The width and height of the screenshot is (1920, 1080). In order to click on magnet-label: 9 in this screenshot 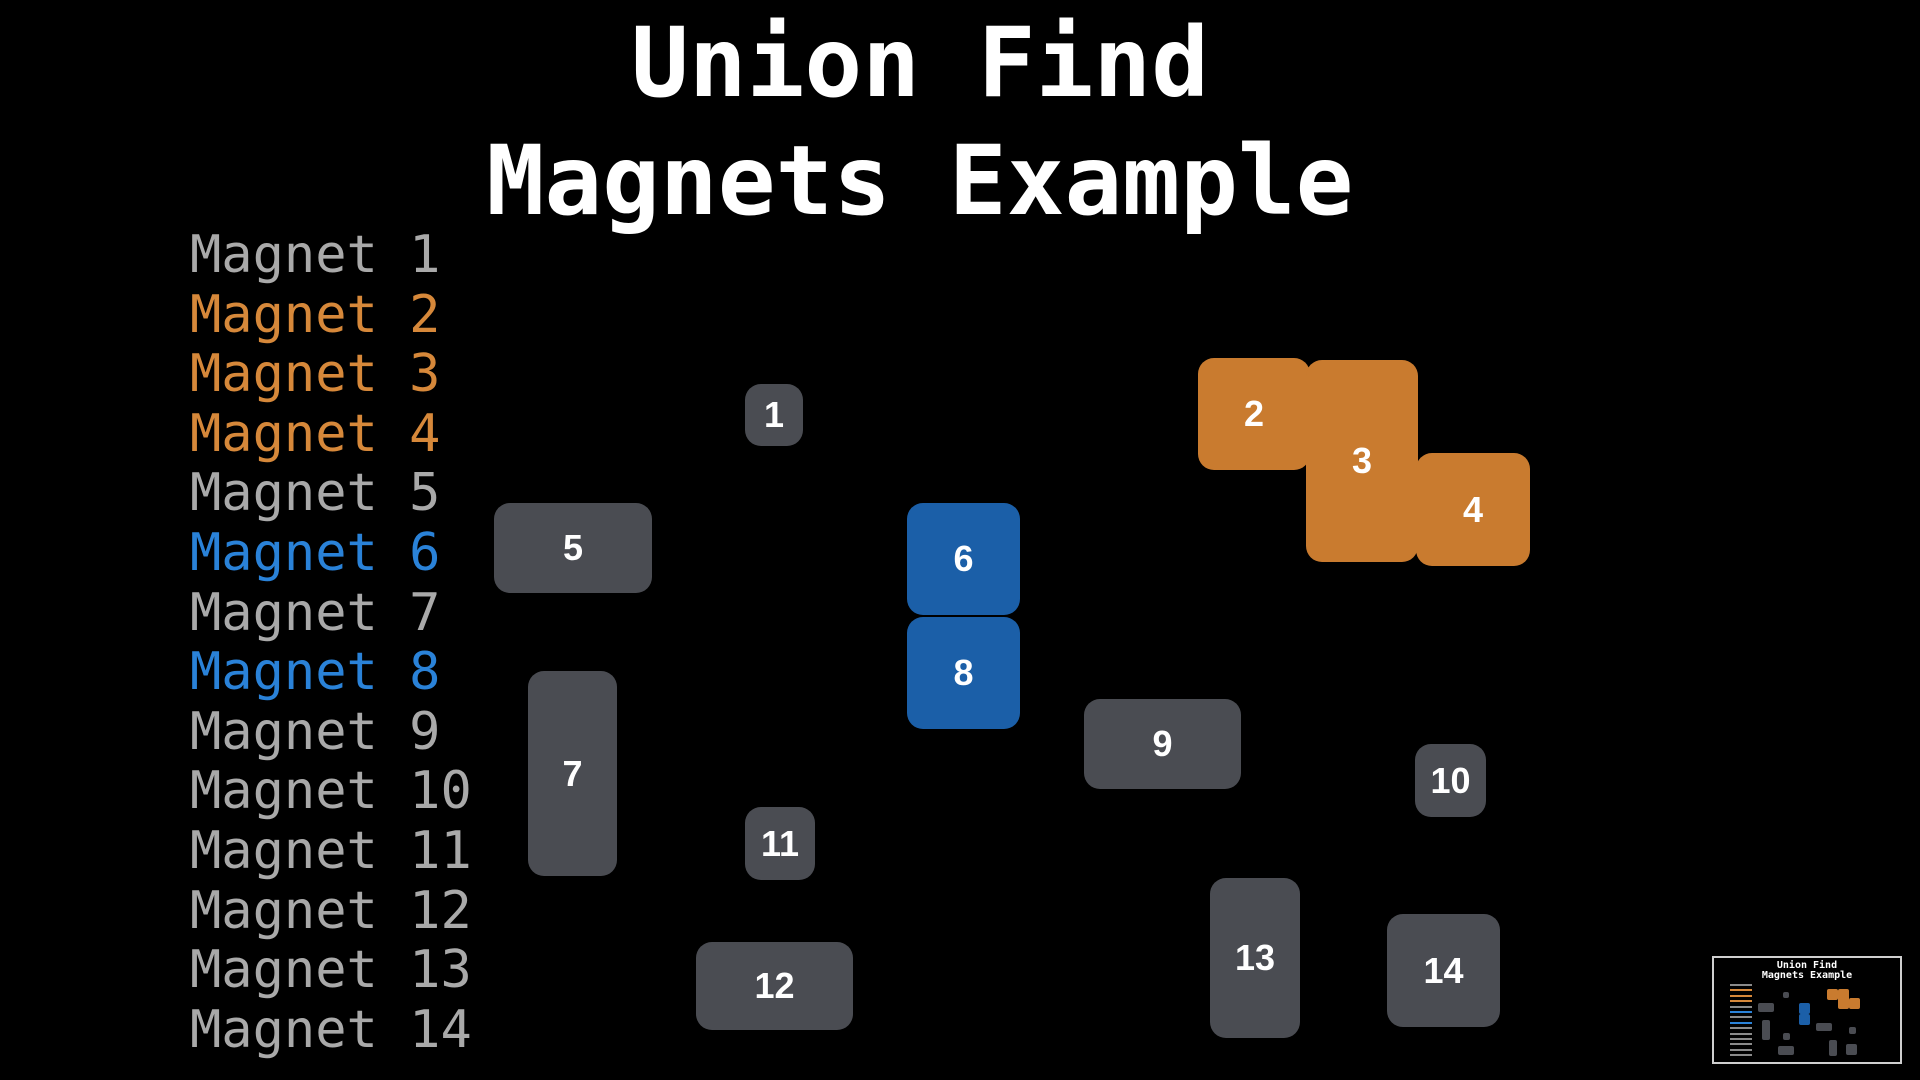, I will do `click(1162, 743)`.